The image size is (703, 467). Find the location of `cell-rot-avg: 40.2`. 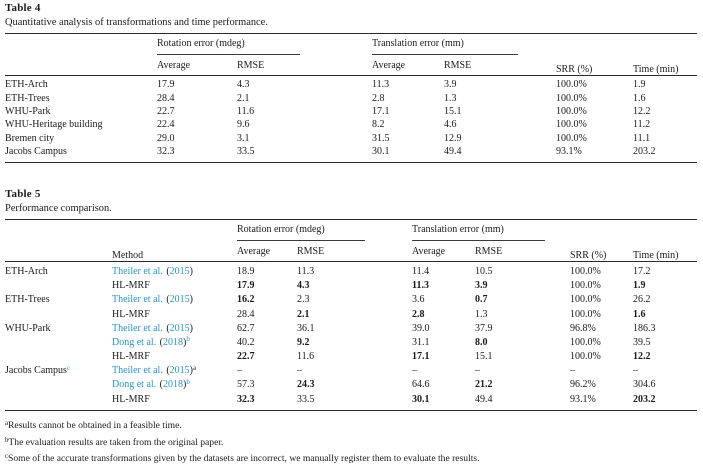

cell-rot-avg: 40.2 is located at coordinates (246, 342).